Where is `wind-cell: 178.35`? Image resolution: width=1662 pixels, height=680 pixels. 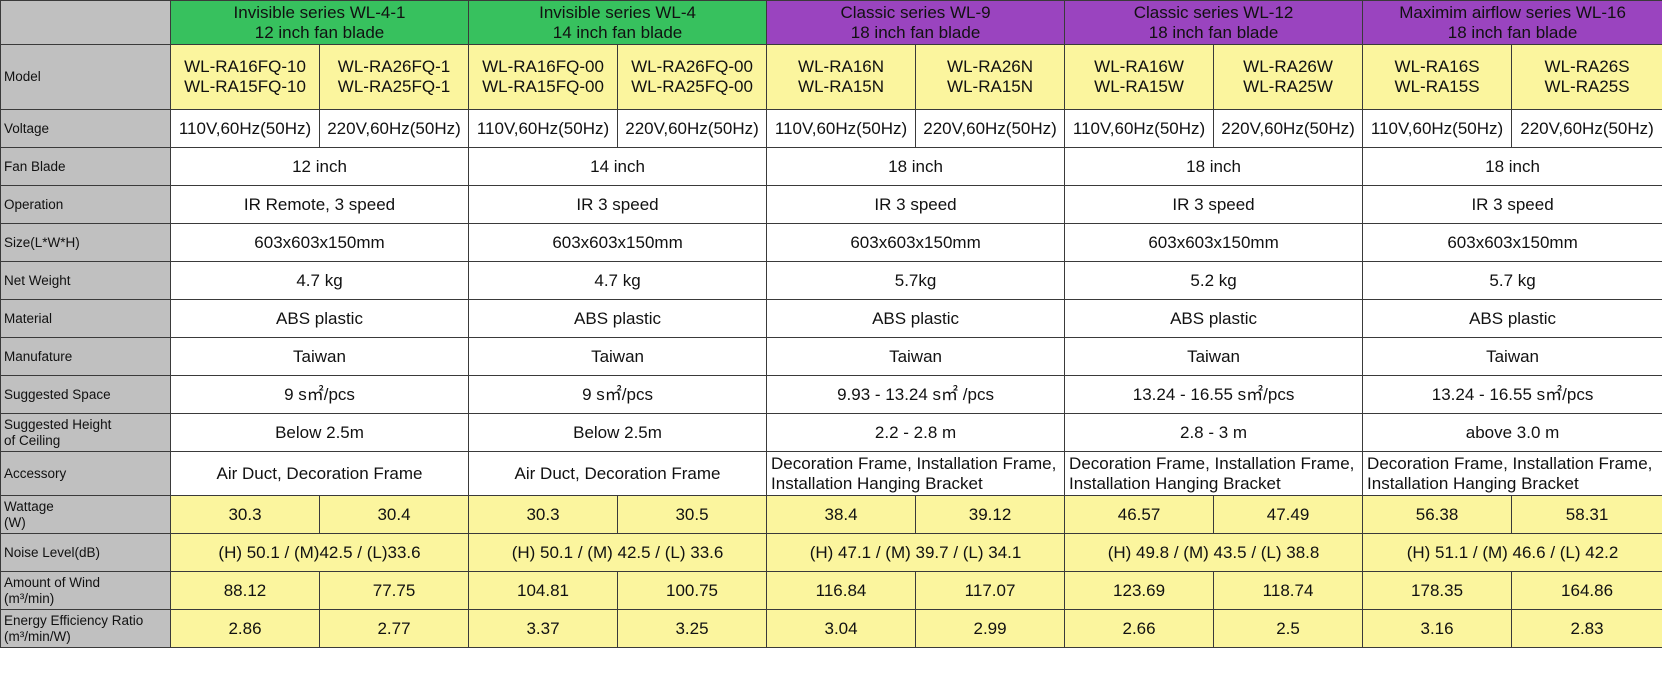
wind-cell: 178.35 is located at coordinates (1437, 590).